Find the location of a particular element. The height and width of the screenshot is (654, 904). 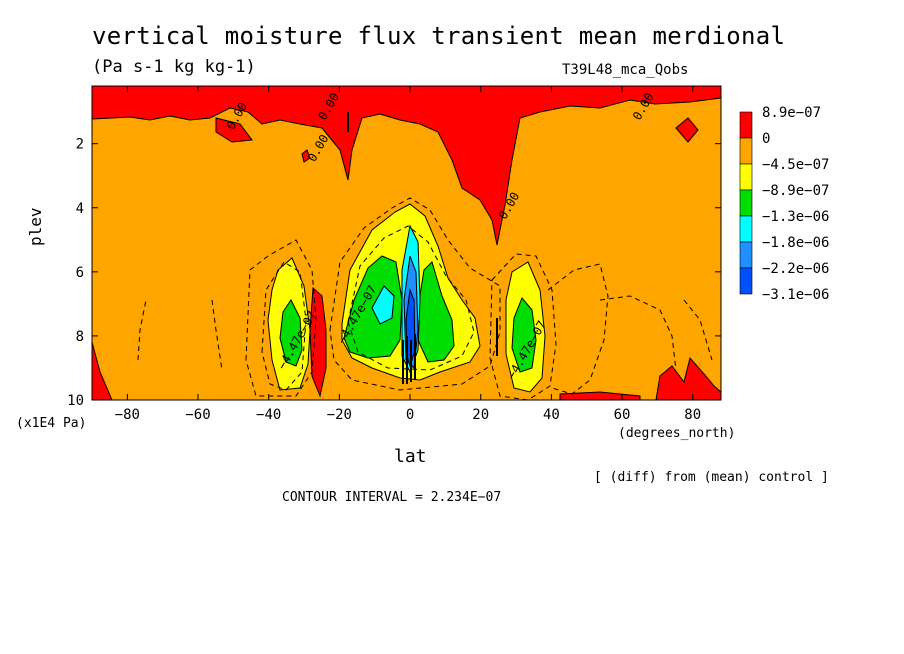

x-tick-label: −80 is located at coordinates (127, 415).